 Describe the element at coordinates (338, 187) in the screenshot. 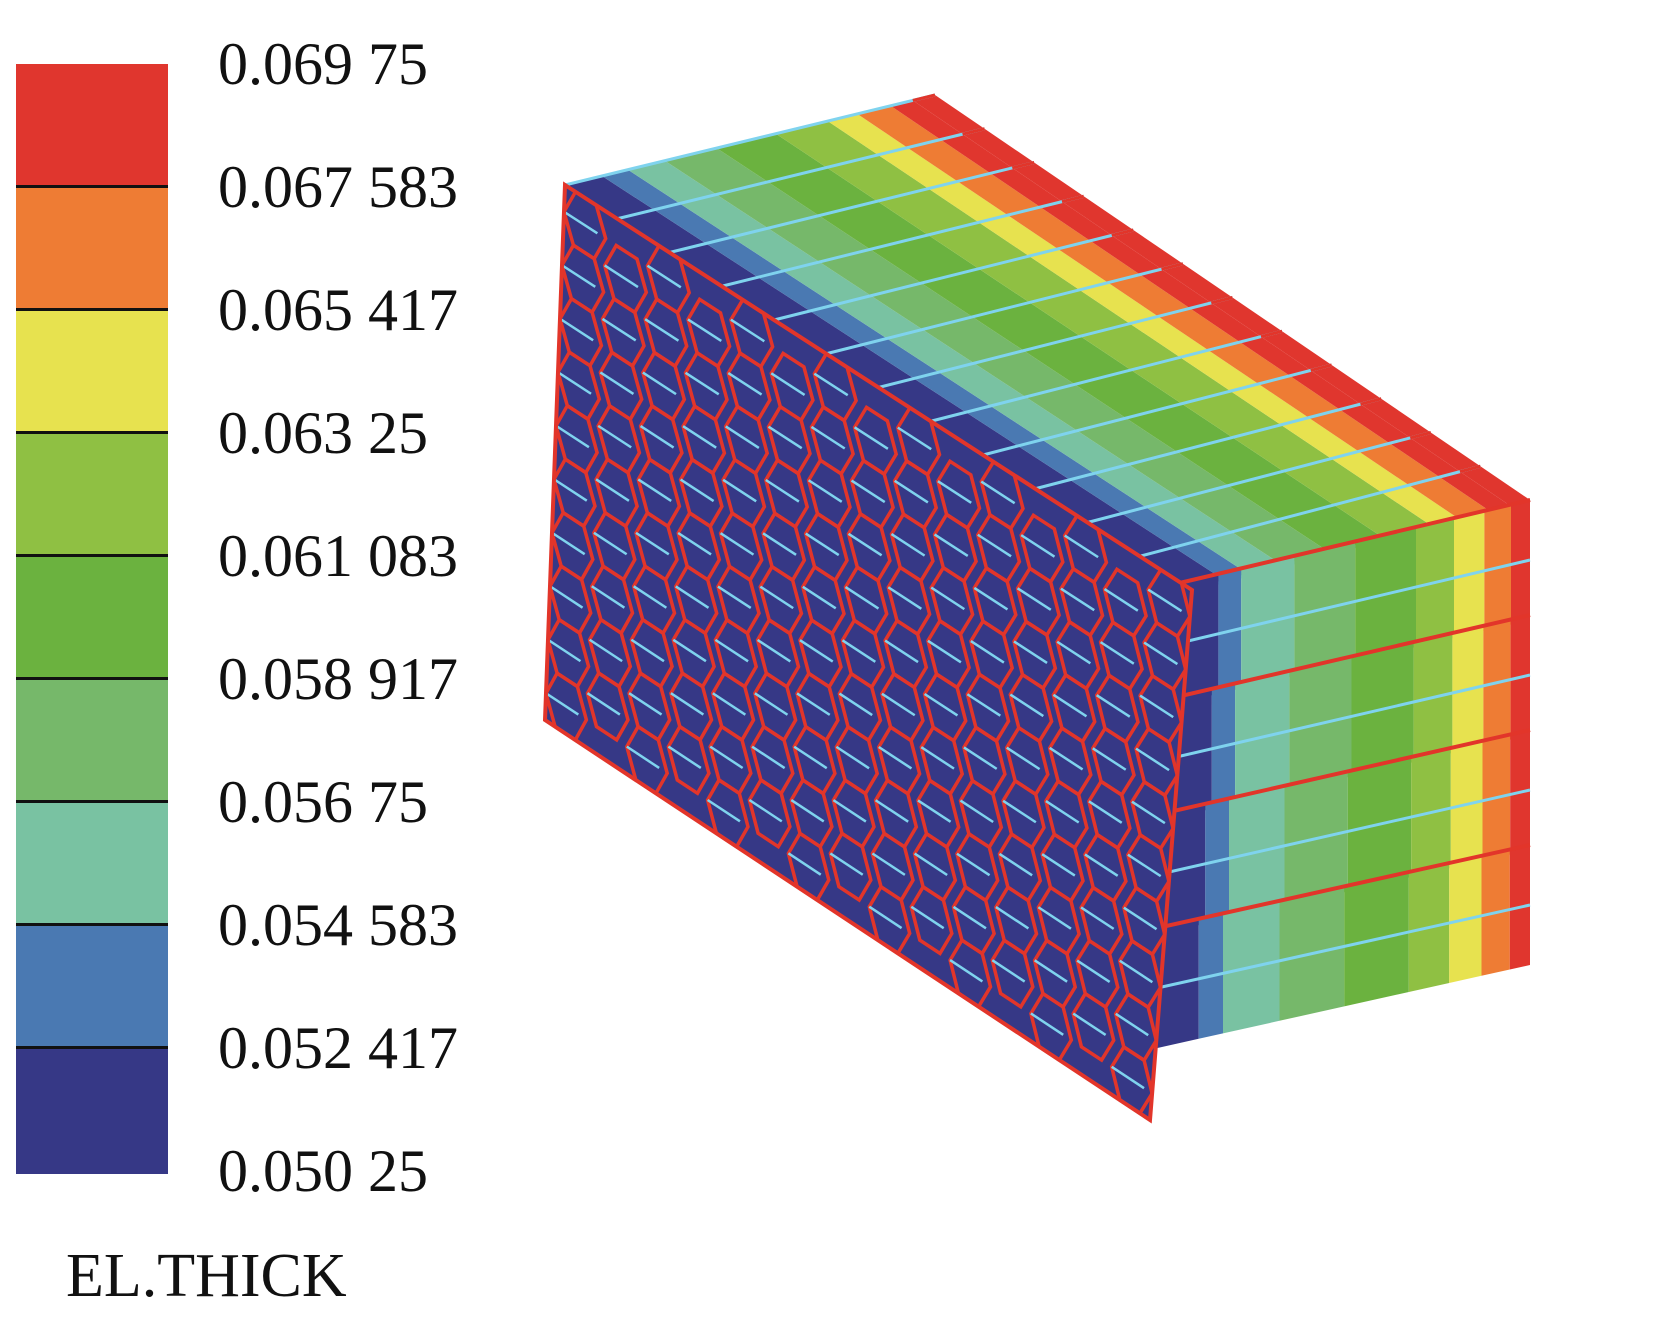

I see `legend-value-label: 0.067 583` at that location.